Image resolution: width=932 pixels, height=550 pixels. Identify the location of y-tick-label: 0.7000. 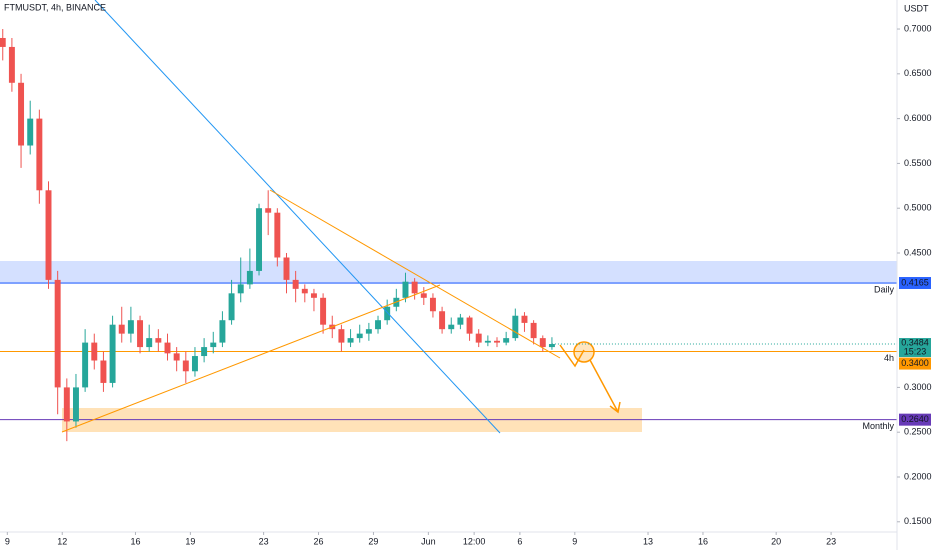
(918, 28).